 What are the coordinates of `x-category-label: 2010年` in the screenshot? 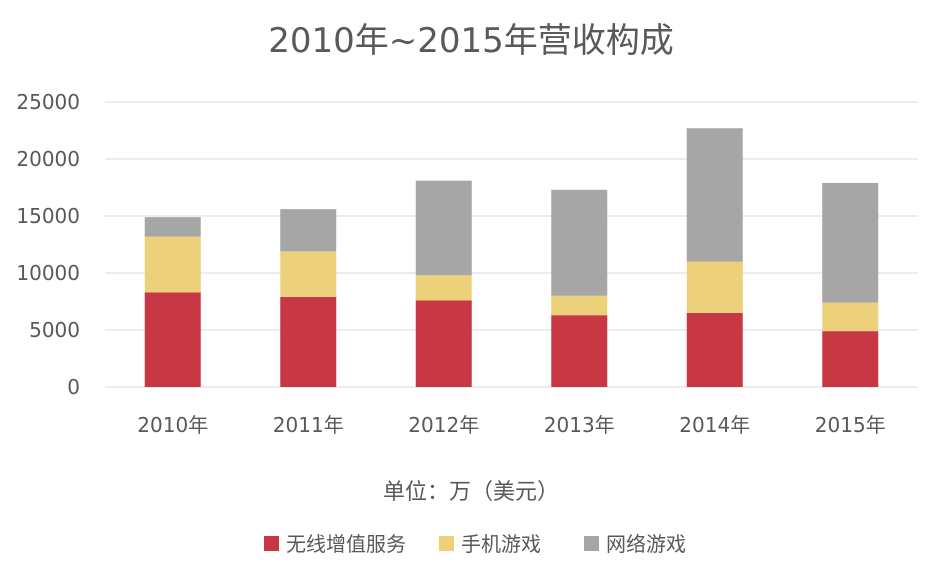 It's located at (172, 425).